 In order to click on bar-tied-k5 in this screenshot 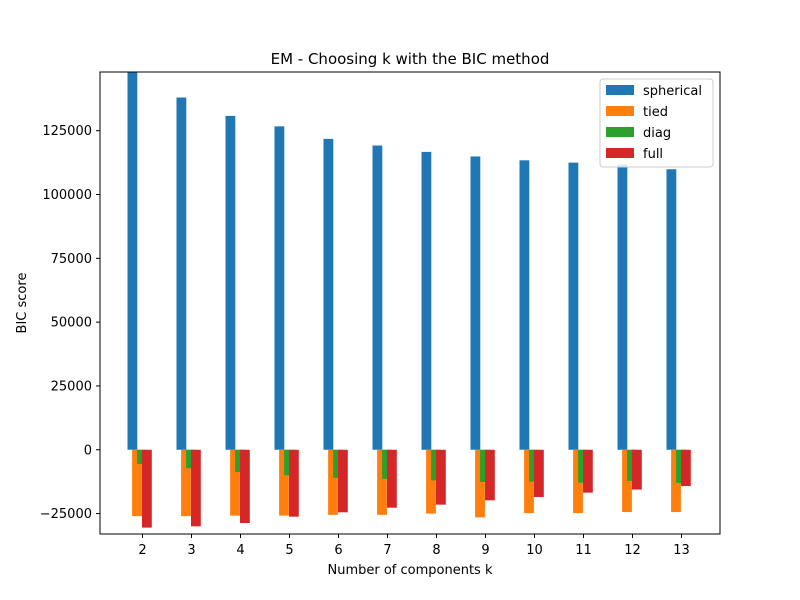, I will do `click(284, 482)`.